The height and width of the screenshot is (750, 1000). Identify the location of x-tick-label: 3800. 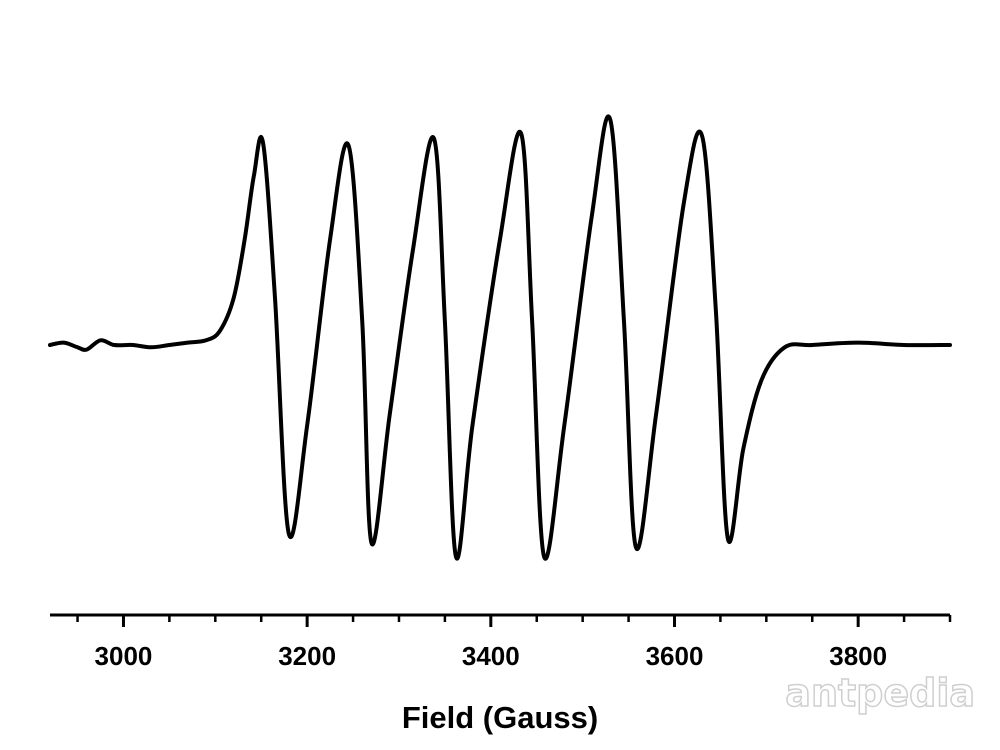
(858, 656).